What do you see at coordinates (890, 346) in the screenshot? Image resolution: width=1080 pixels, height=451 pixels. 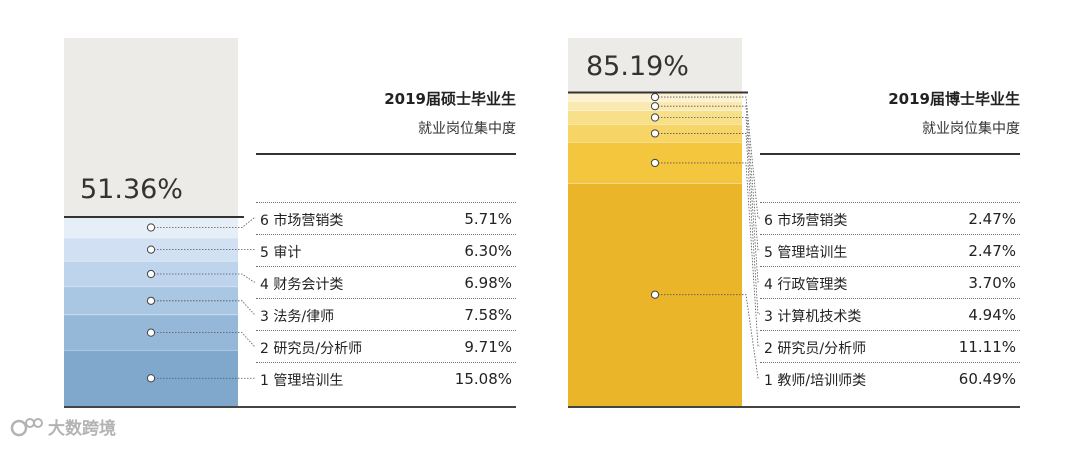 I see `doctor-legend-row-2: 2 研究员/分析师 11.11%` at bounding box center [890, 346].